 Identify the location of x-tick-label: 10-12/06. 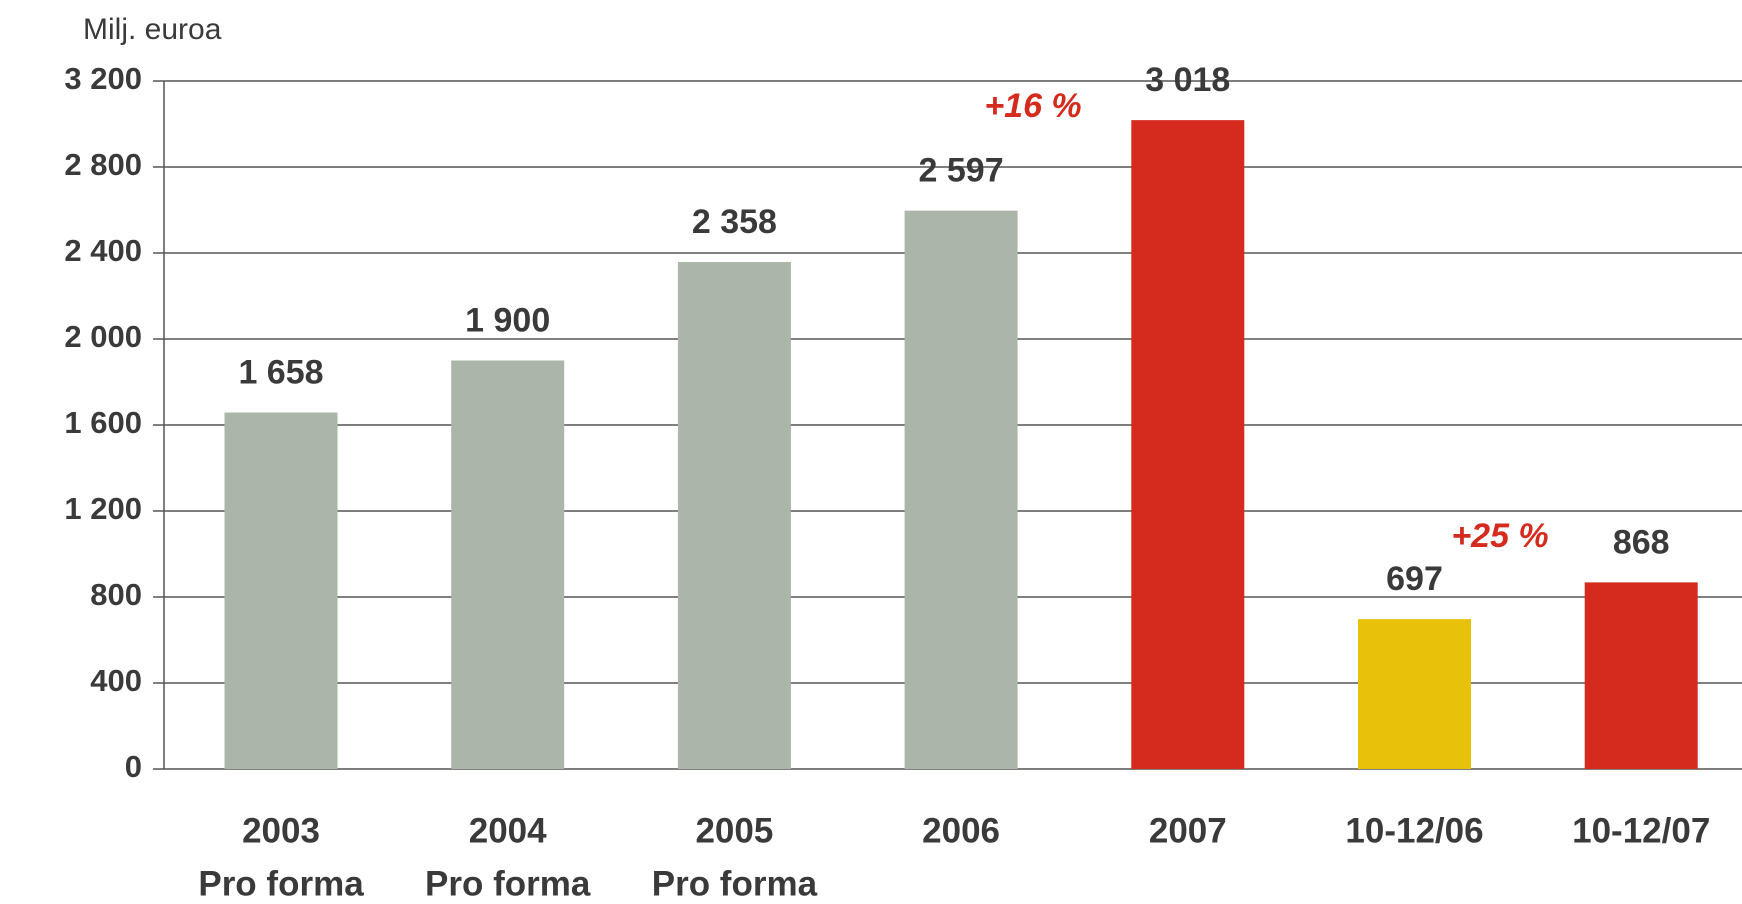
(1414, 830).